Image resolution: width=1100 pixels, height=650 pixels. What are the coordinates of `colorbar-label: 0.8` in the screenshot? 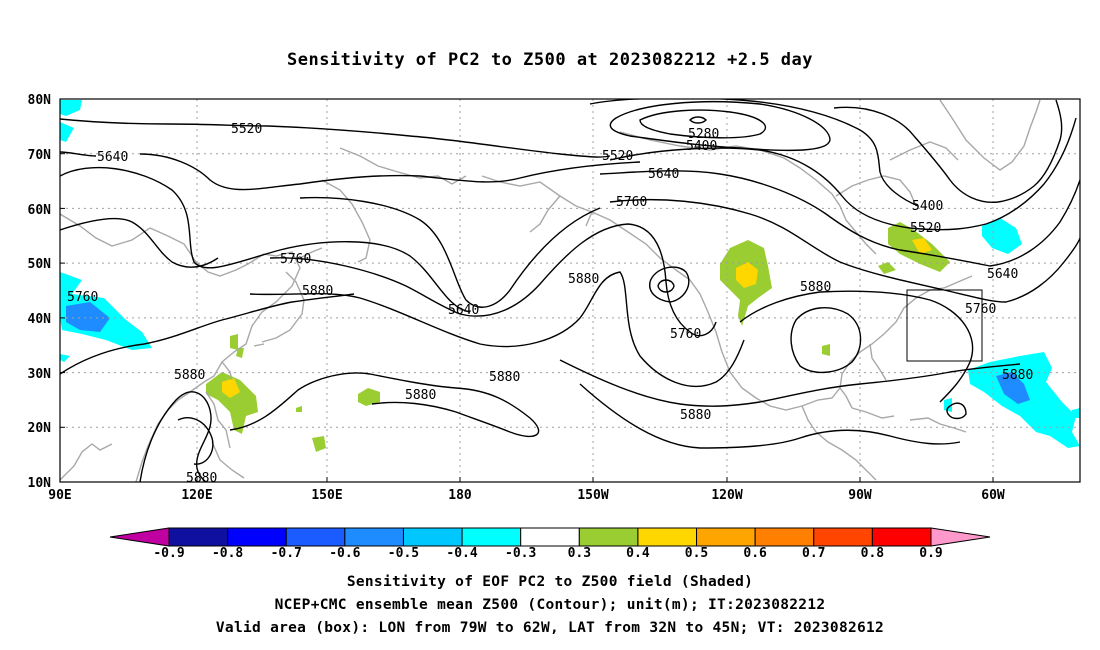 It's located at (873, 553).